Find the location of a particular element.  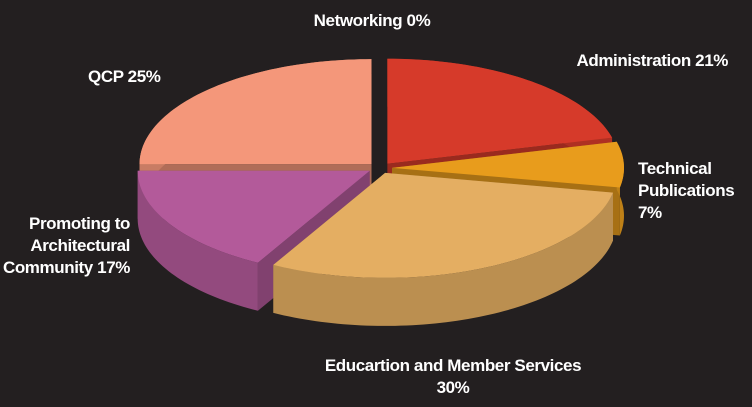

category-label: Technical Publications is located at coordinates (686, 179).